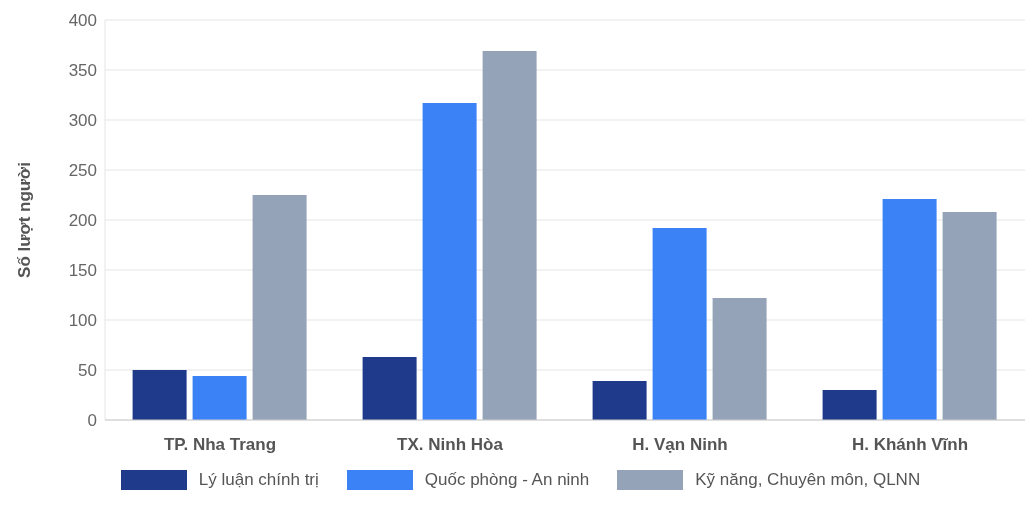 The width and height of the screenshot is (1033, 506). I want to click on y-tick-label: 250, so click(82, 171).